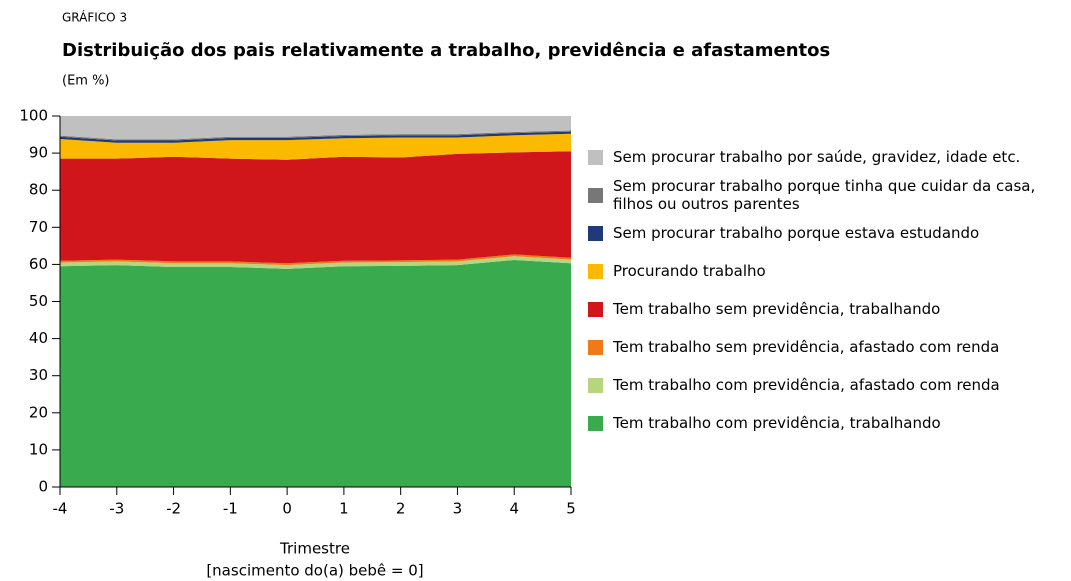 The image size is (1071, 581). Describe the element at coordinates (38, 227) in the screenshot. I see `y-tick-label: 70` at that location.